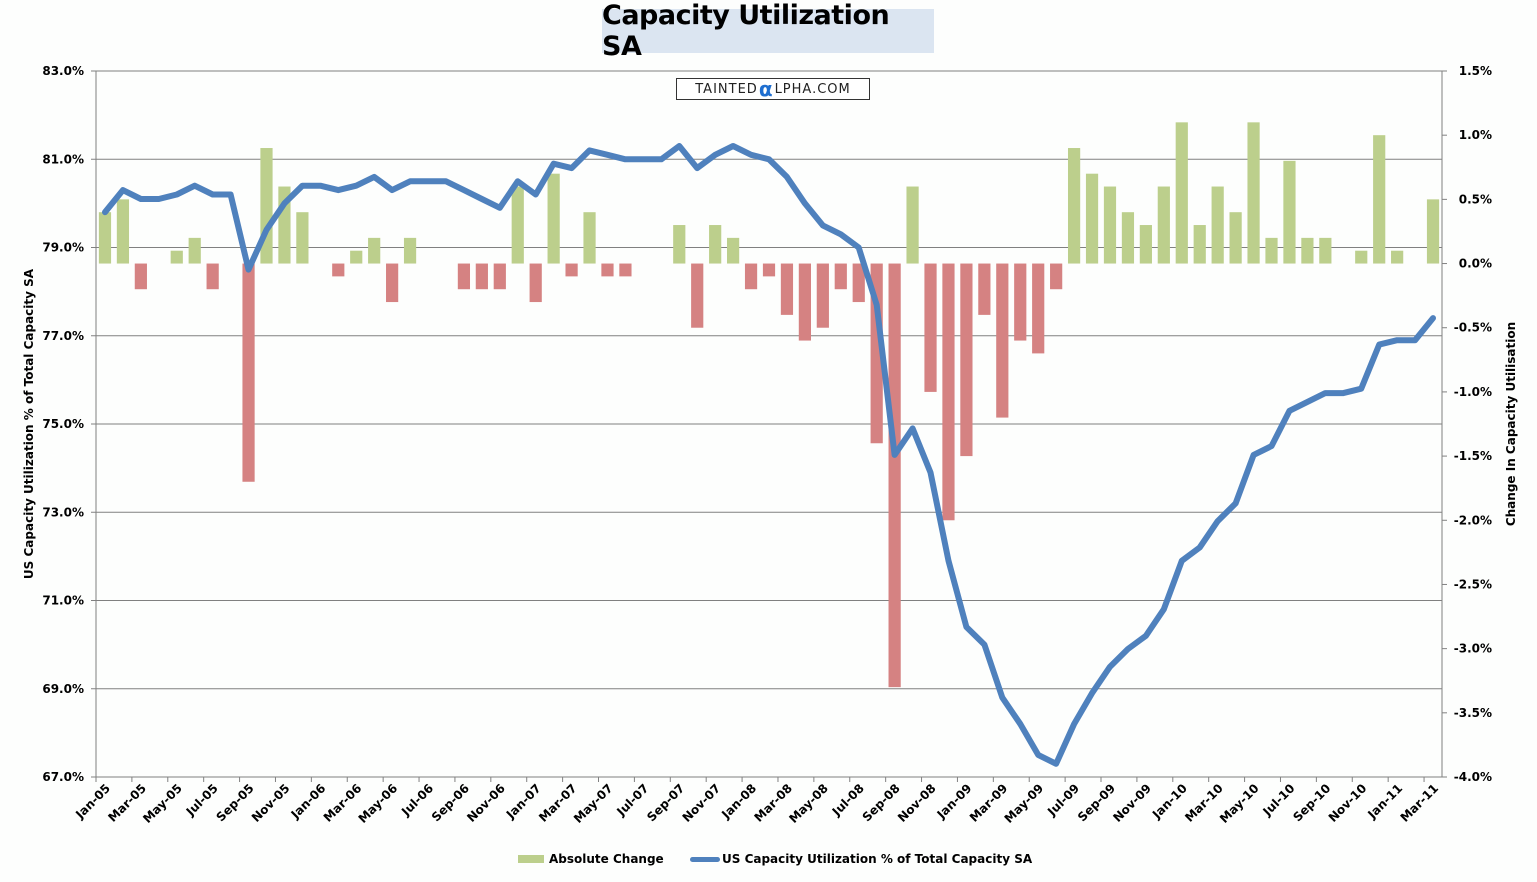 The image size is (1537, 882). I want to click on chart-title-box: Capacity Utilization SA, so click(768, 31).